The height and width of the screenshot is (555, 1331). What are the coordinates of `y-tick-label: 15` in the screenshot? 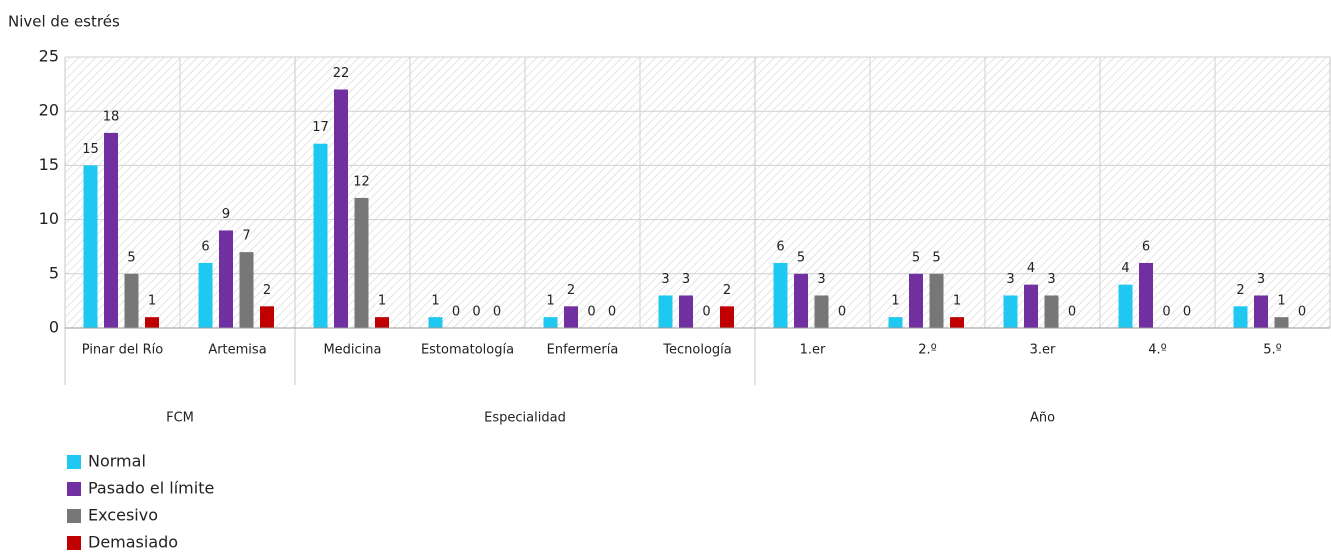 It's located at (49, 164).